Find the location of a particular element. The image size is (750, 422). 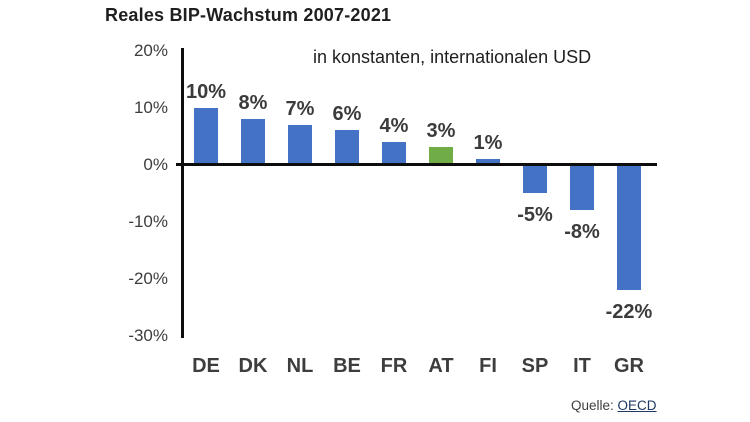

value-label-fi: 1% is located at coordinates (488, 142).